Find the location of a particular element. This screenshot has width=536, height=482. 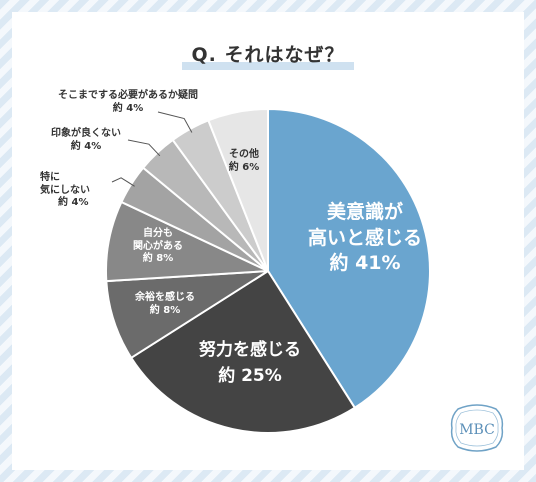

slice-label-25-line1: 努力を感じる is located at coordinates (250, 350).